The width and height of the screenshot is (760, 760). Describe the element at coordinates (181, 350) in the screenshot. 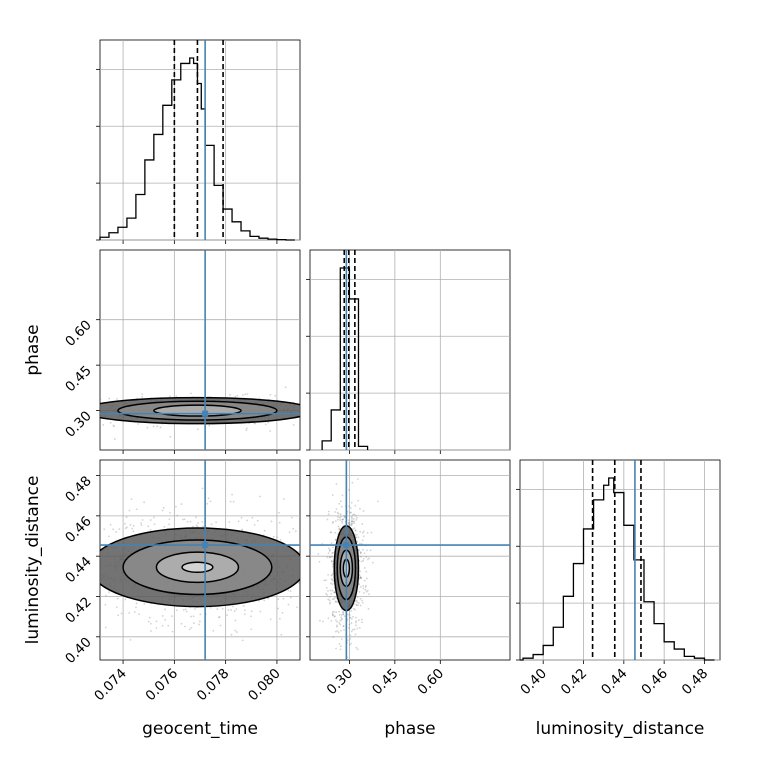

I see `panel-content` at that location.